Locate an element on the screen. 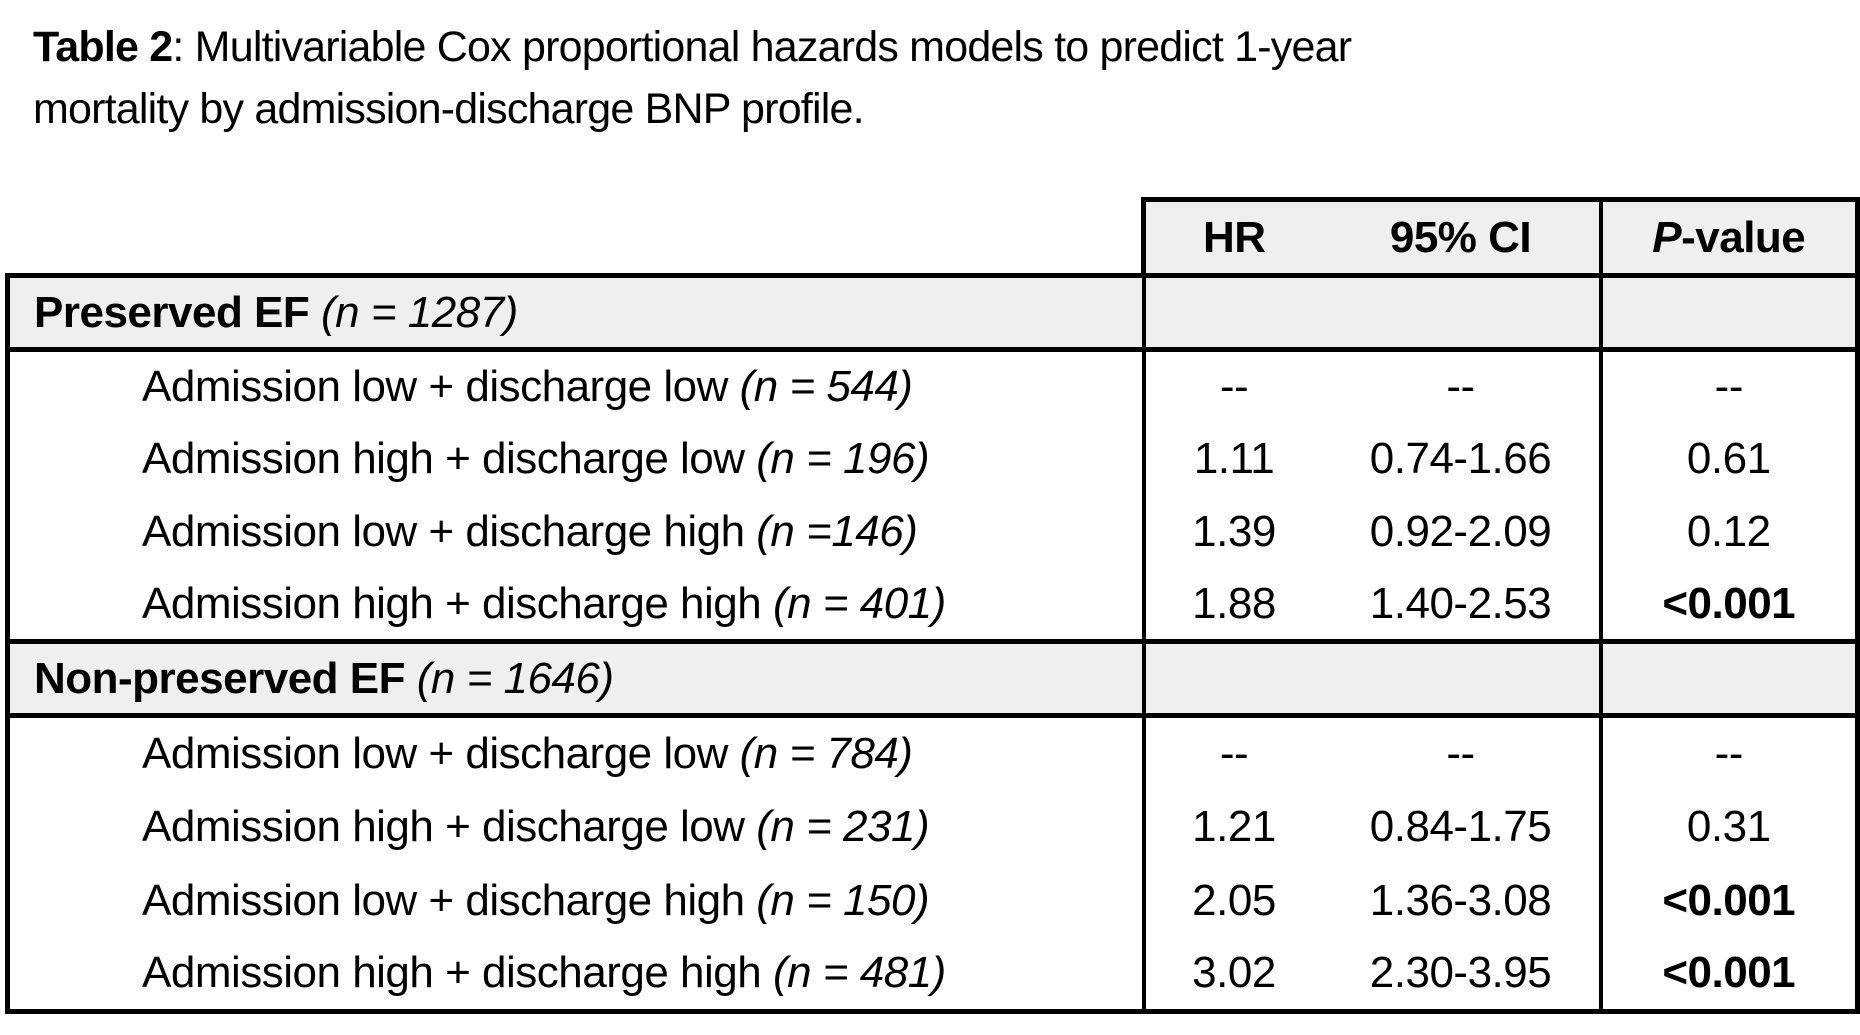  section-row-preserved-ef: Preserved EF (n = 1287) is located at coordinates (932, 312).